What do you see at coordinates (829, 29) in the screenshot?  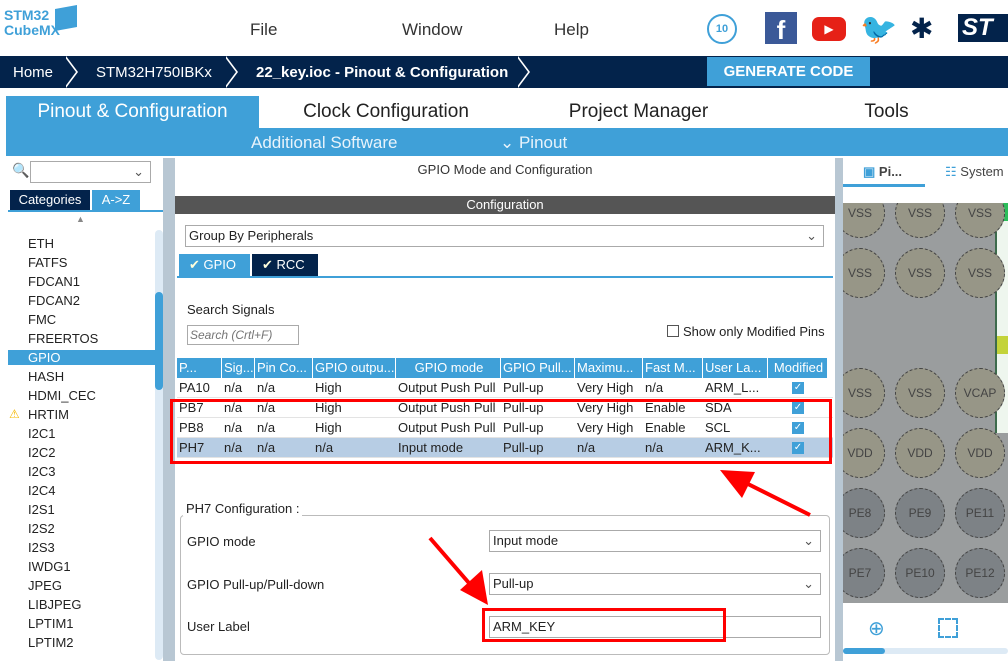 I see `youtube-icon: ▶` at bounding box center [829, 29].